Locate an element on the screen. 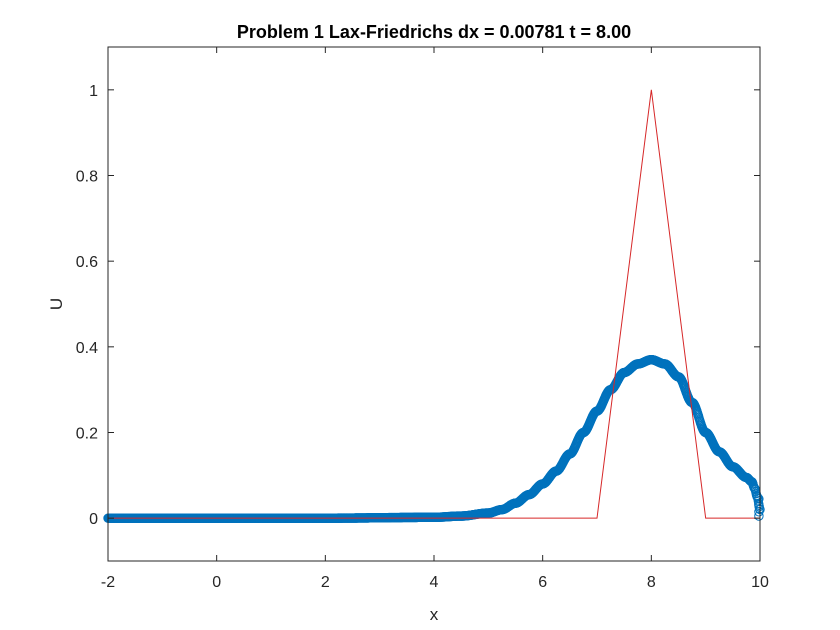 The height and width of the screenshot is (630, 840). y-tick-label: 0.6 is located at coordinates (87, 262).